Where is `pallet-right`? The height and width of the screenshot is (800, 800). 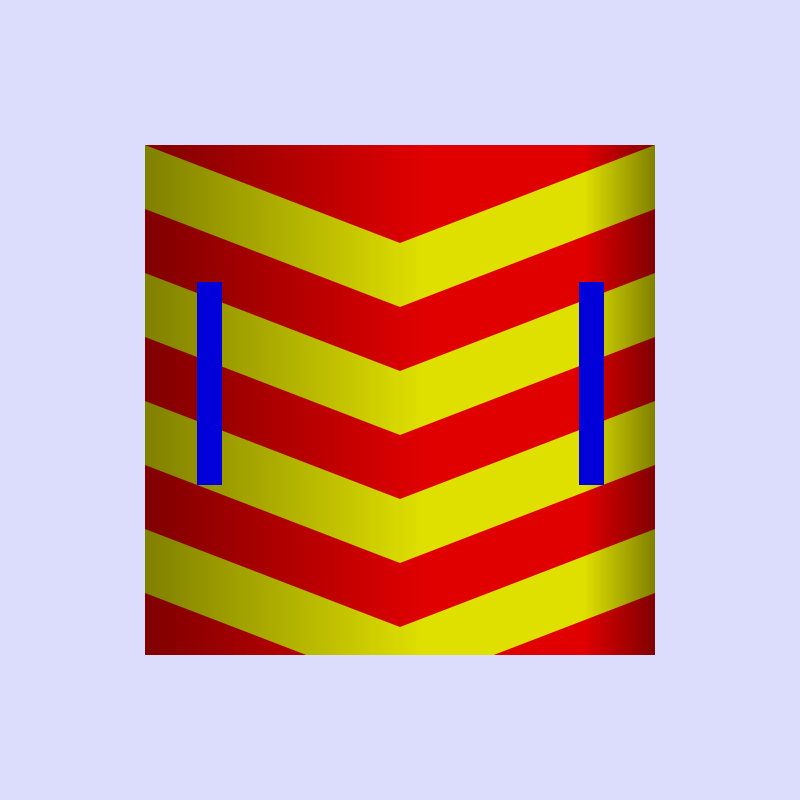
pallet-right is located at coordinates (591, 383).